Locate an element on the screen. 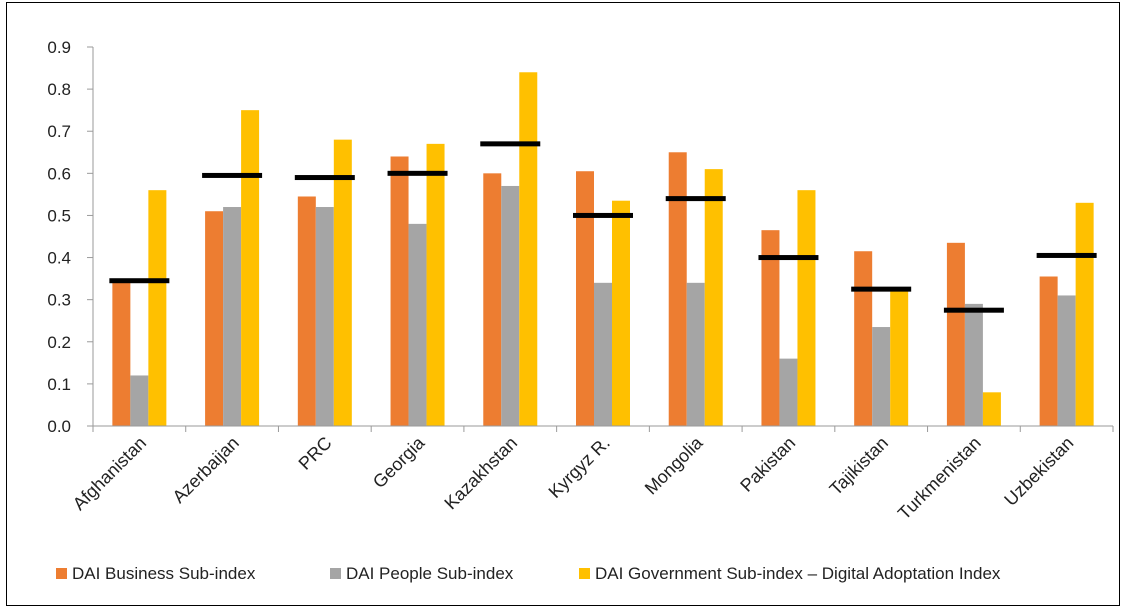  y-tick-label: 0.7 is located at coordinates (59, 131).